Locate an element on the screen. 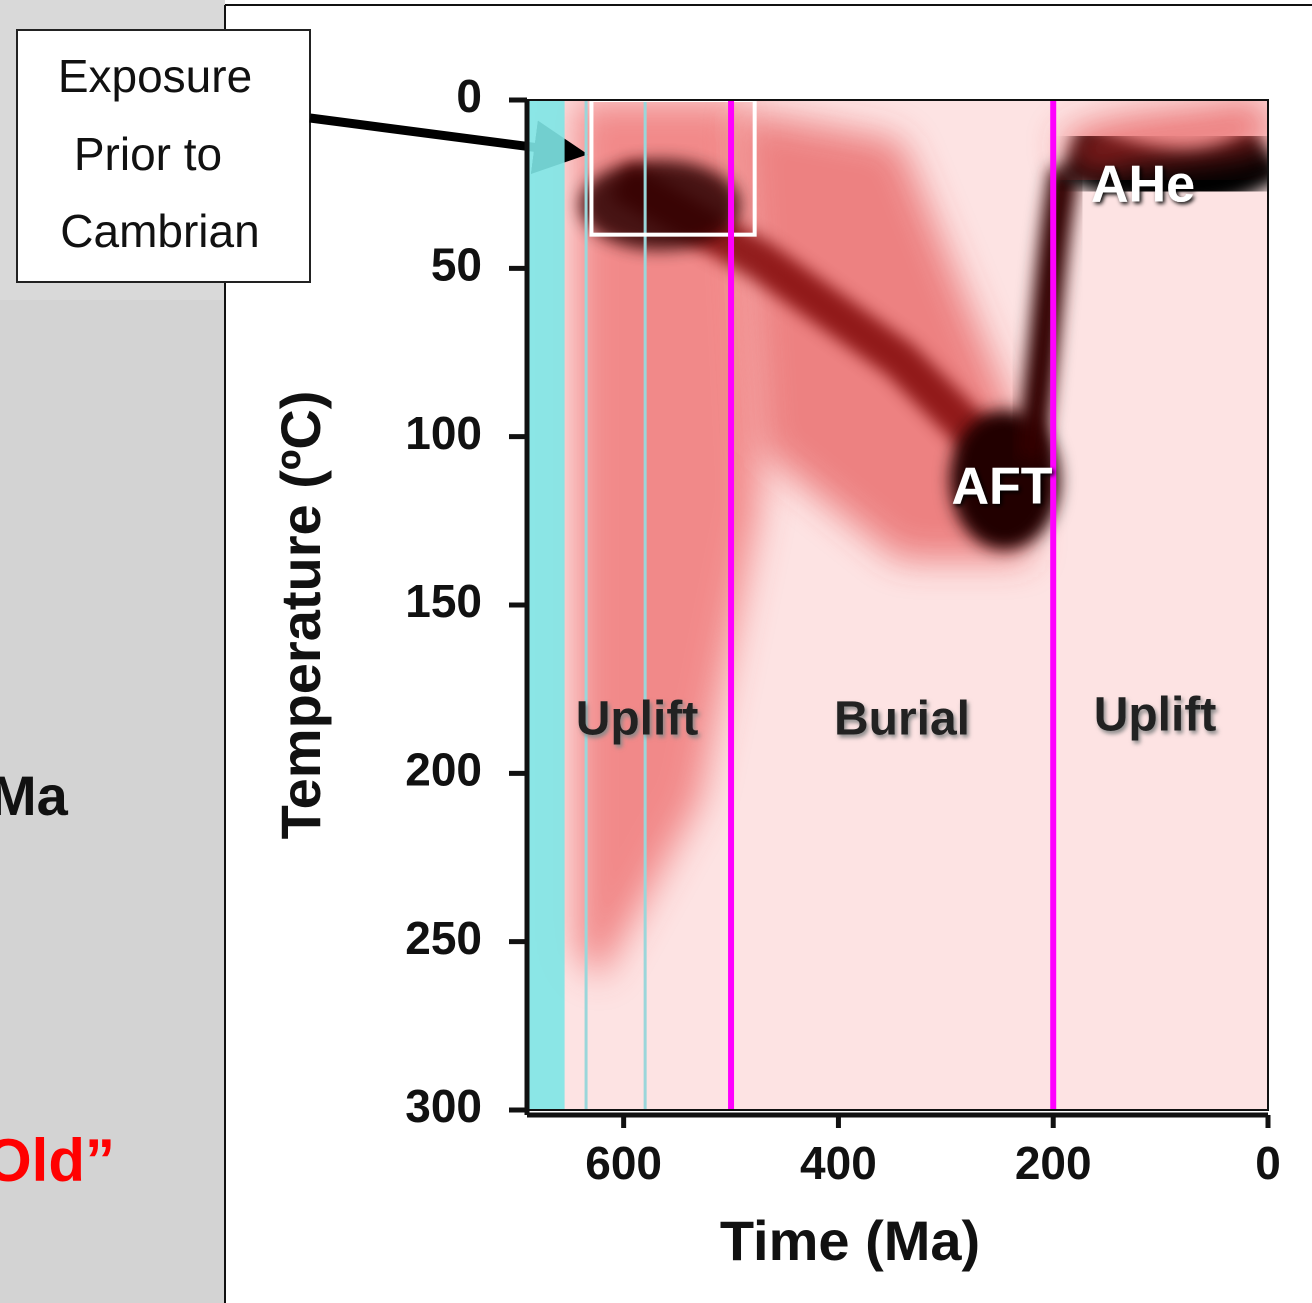 This screenshot has height=1303, width=1312. callout-text: Prior to is located at coordinates (148, 154).